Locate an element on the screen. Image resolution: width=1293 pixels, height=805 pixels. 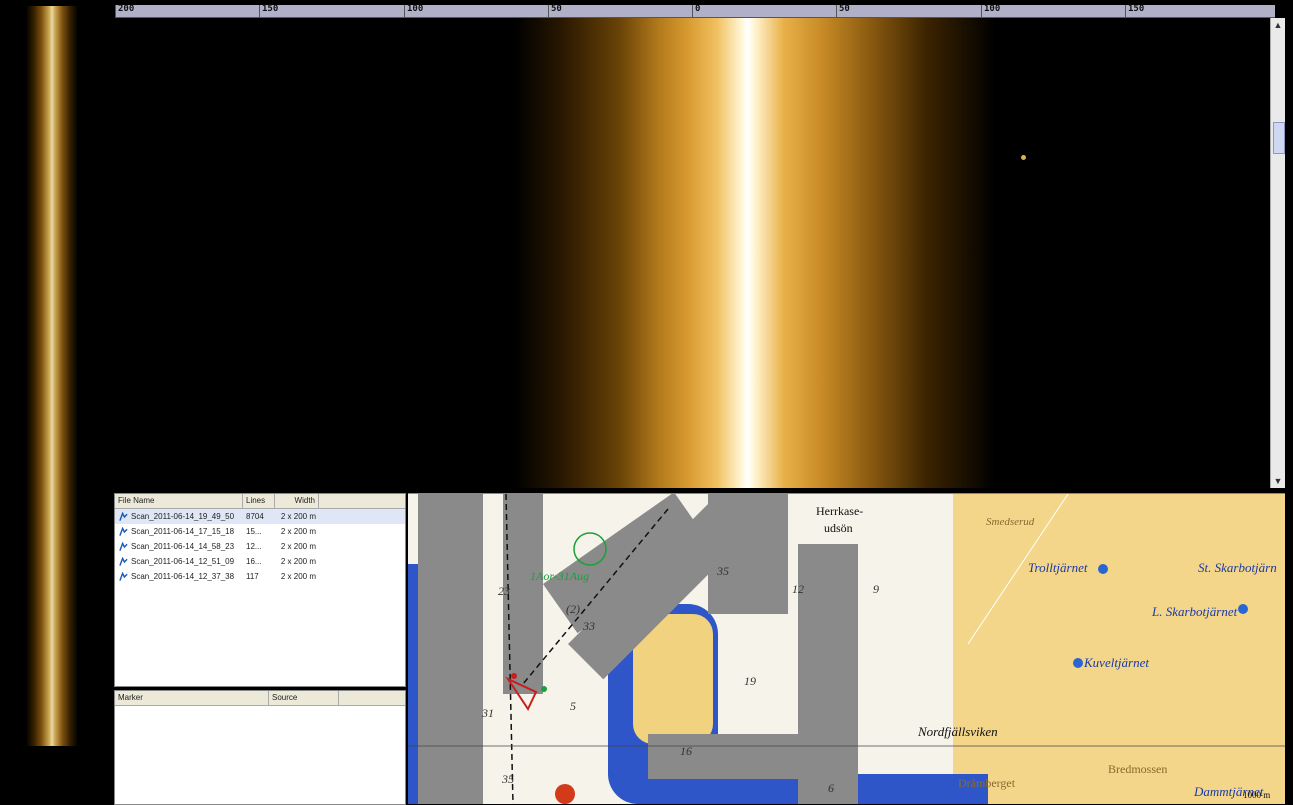
depth-sounding: 23 is located at coordinates (504, 591).